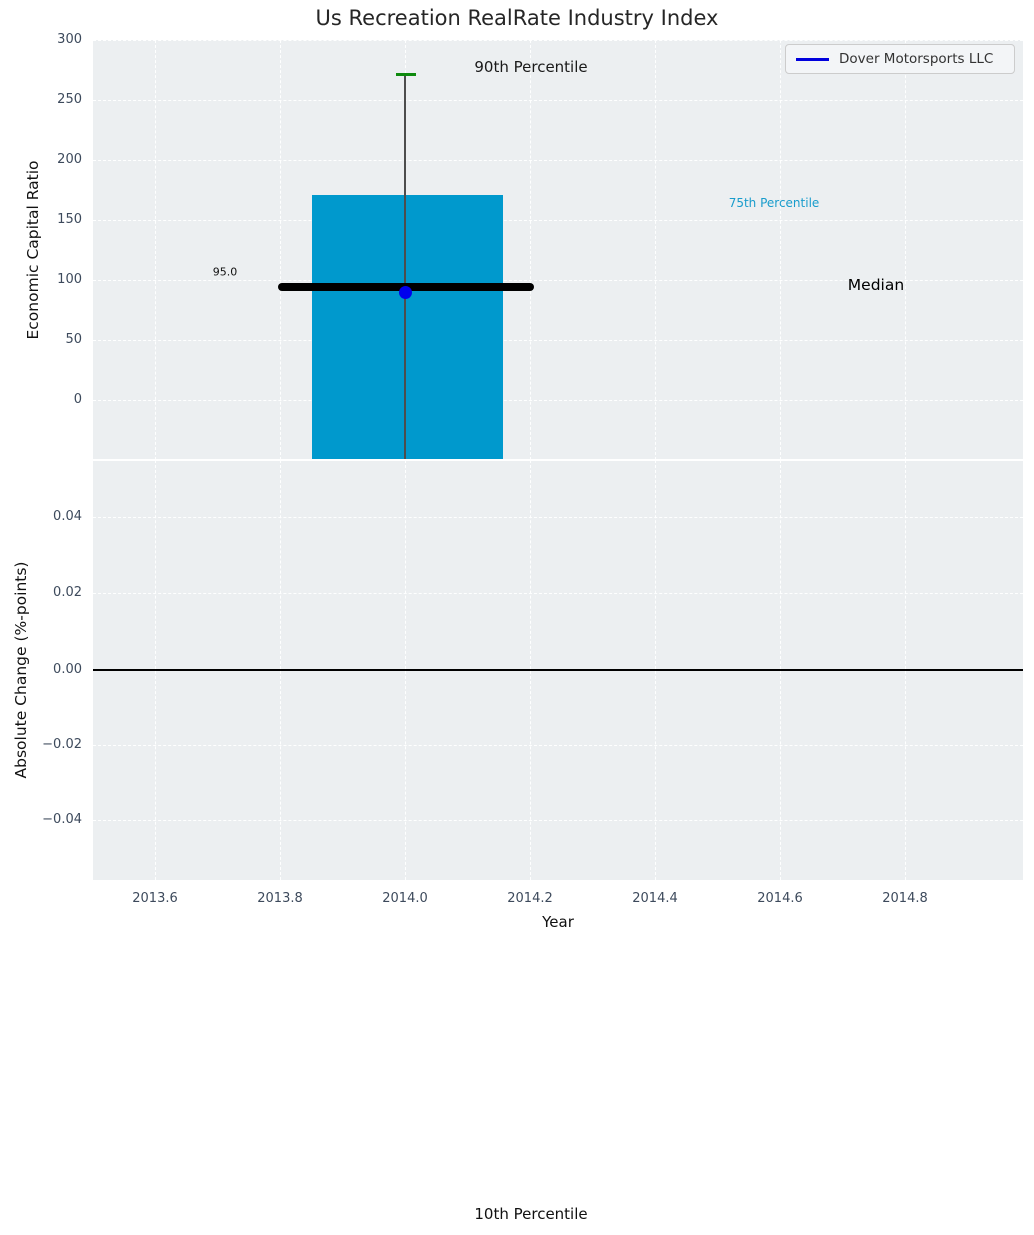 The image size is (1034, 1235). What do you see at coordinates (280, 898) in the screenshot?
I see `xtick-label: 2013.8` at bounding box center [280, 898].